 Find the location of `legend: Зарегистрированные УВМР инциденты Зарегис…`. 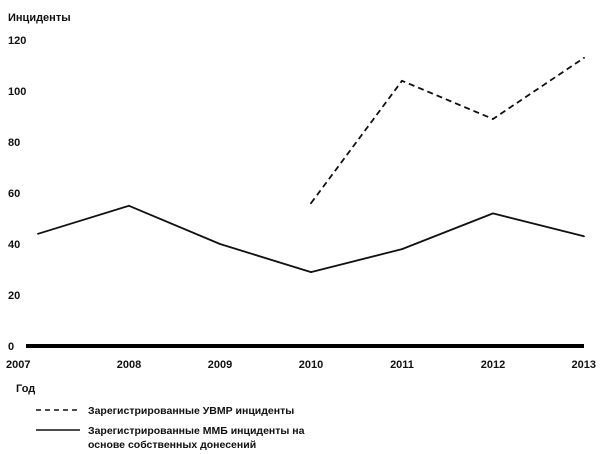

legend: Зарегистрированные УВМР инциденты Зарегис… is located at coordinates (170, 428).